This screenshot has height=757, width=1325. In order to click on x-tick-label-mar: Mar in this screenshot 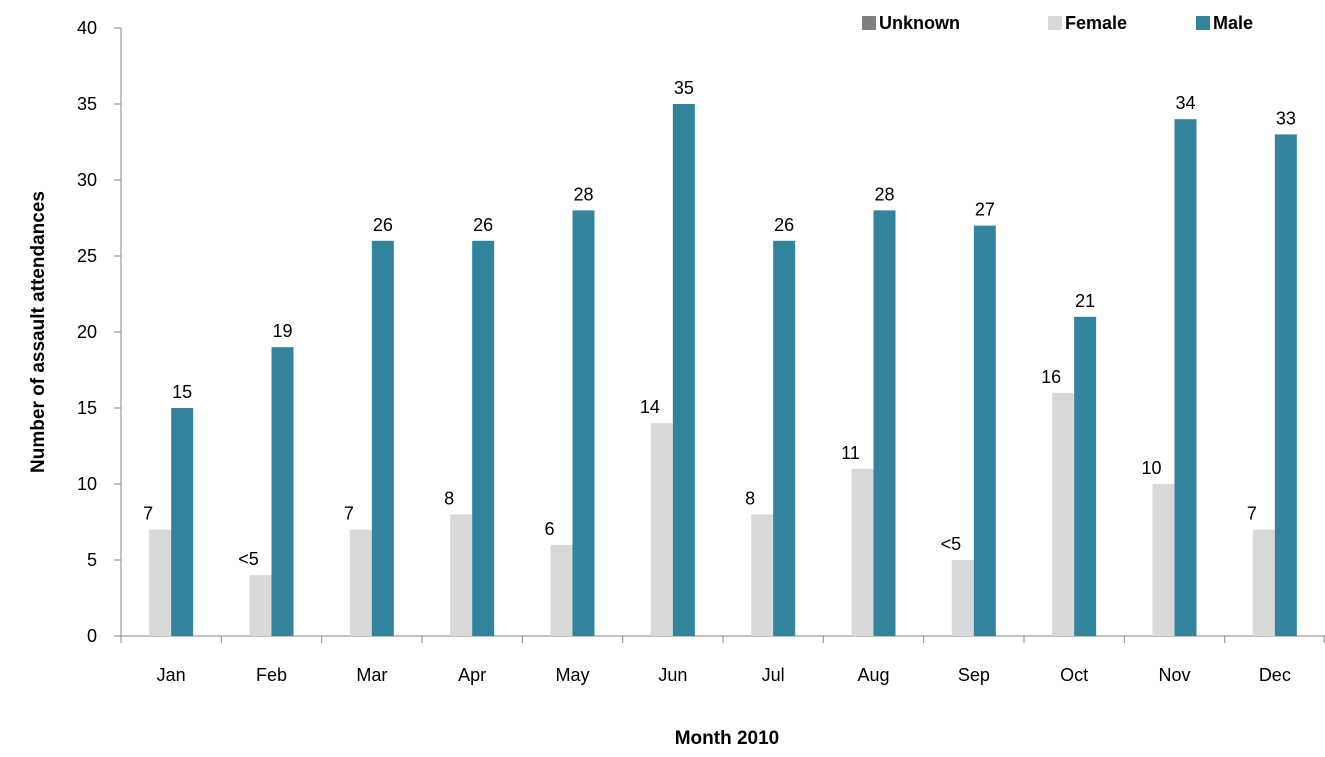, I will do `click(371, 675)`.